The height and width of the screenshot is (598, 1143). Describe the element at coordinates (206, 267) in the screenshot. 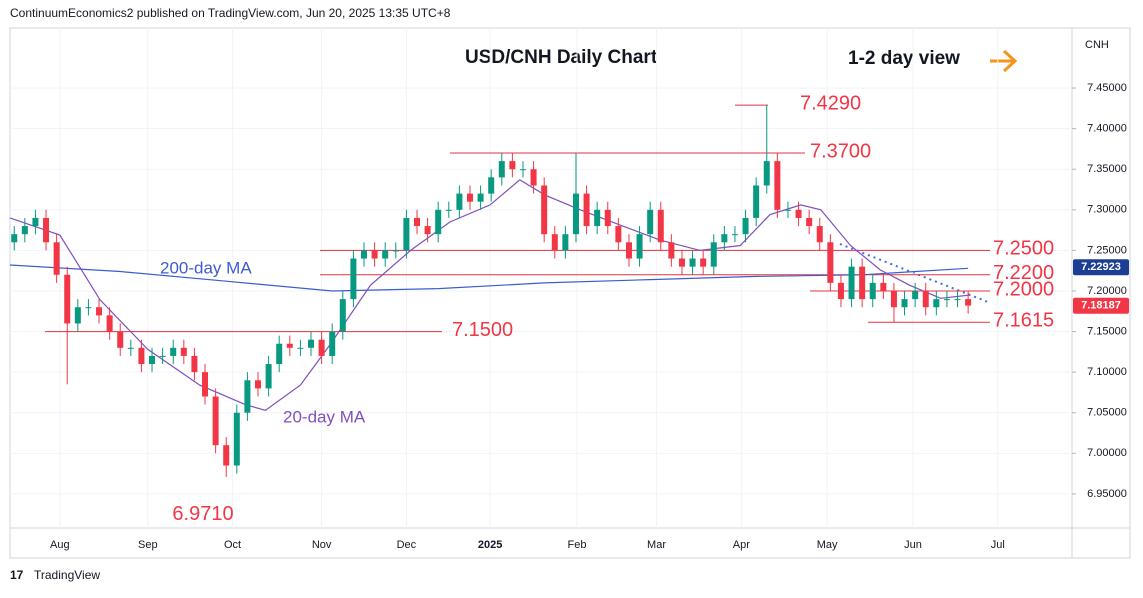

I see `moving-average-label: 200-day MA` at that location.